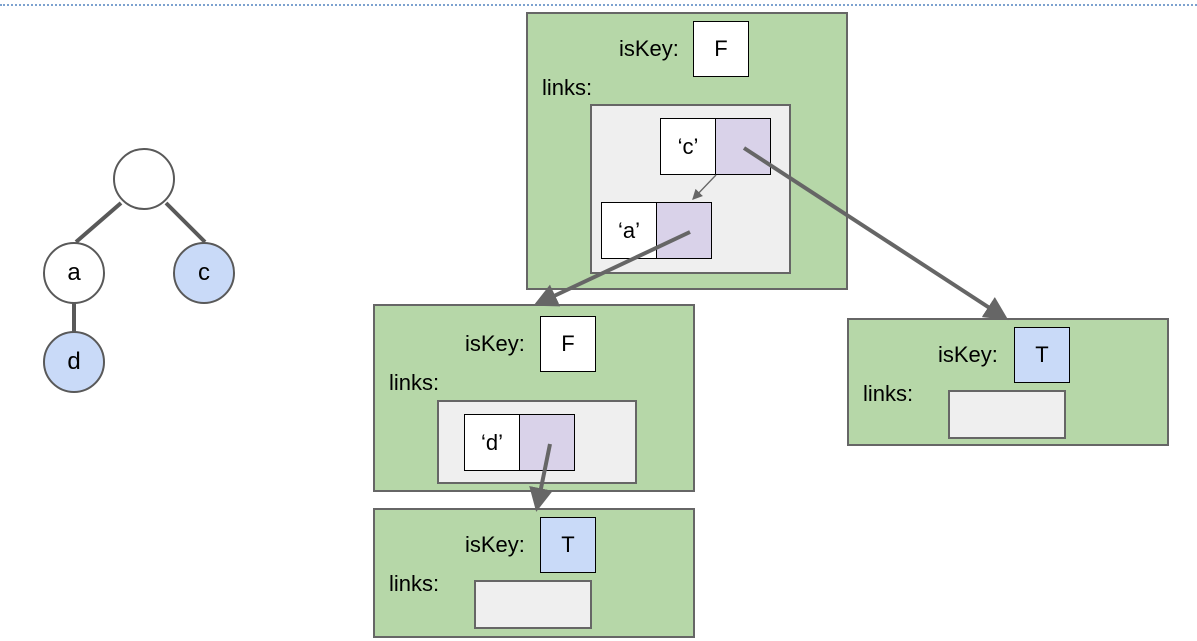  I want to click on tree-node-a-label: a, so click(74, 272).